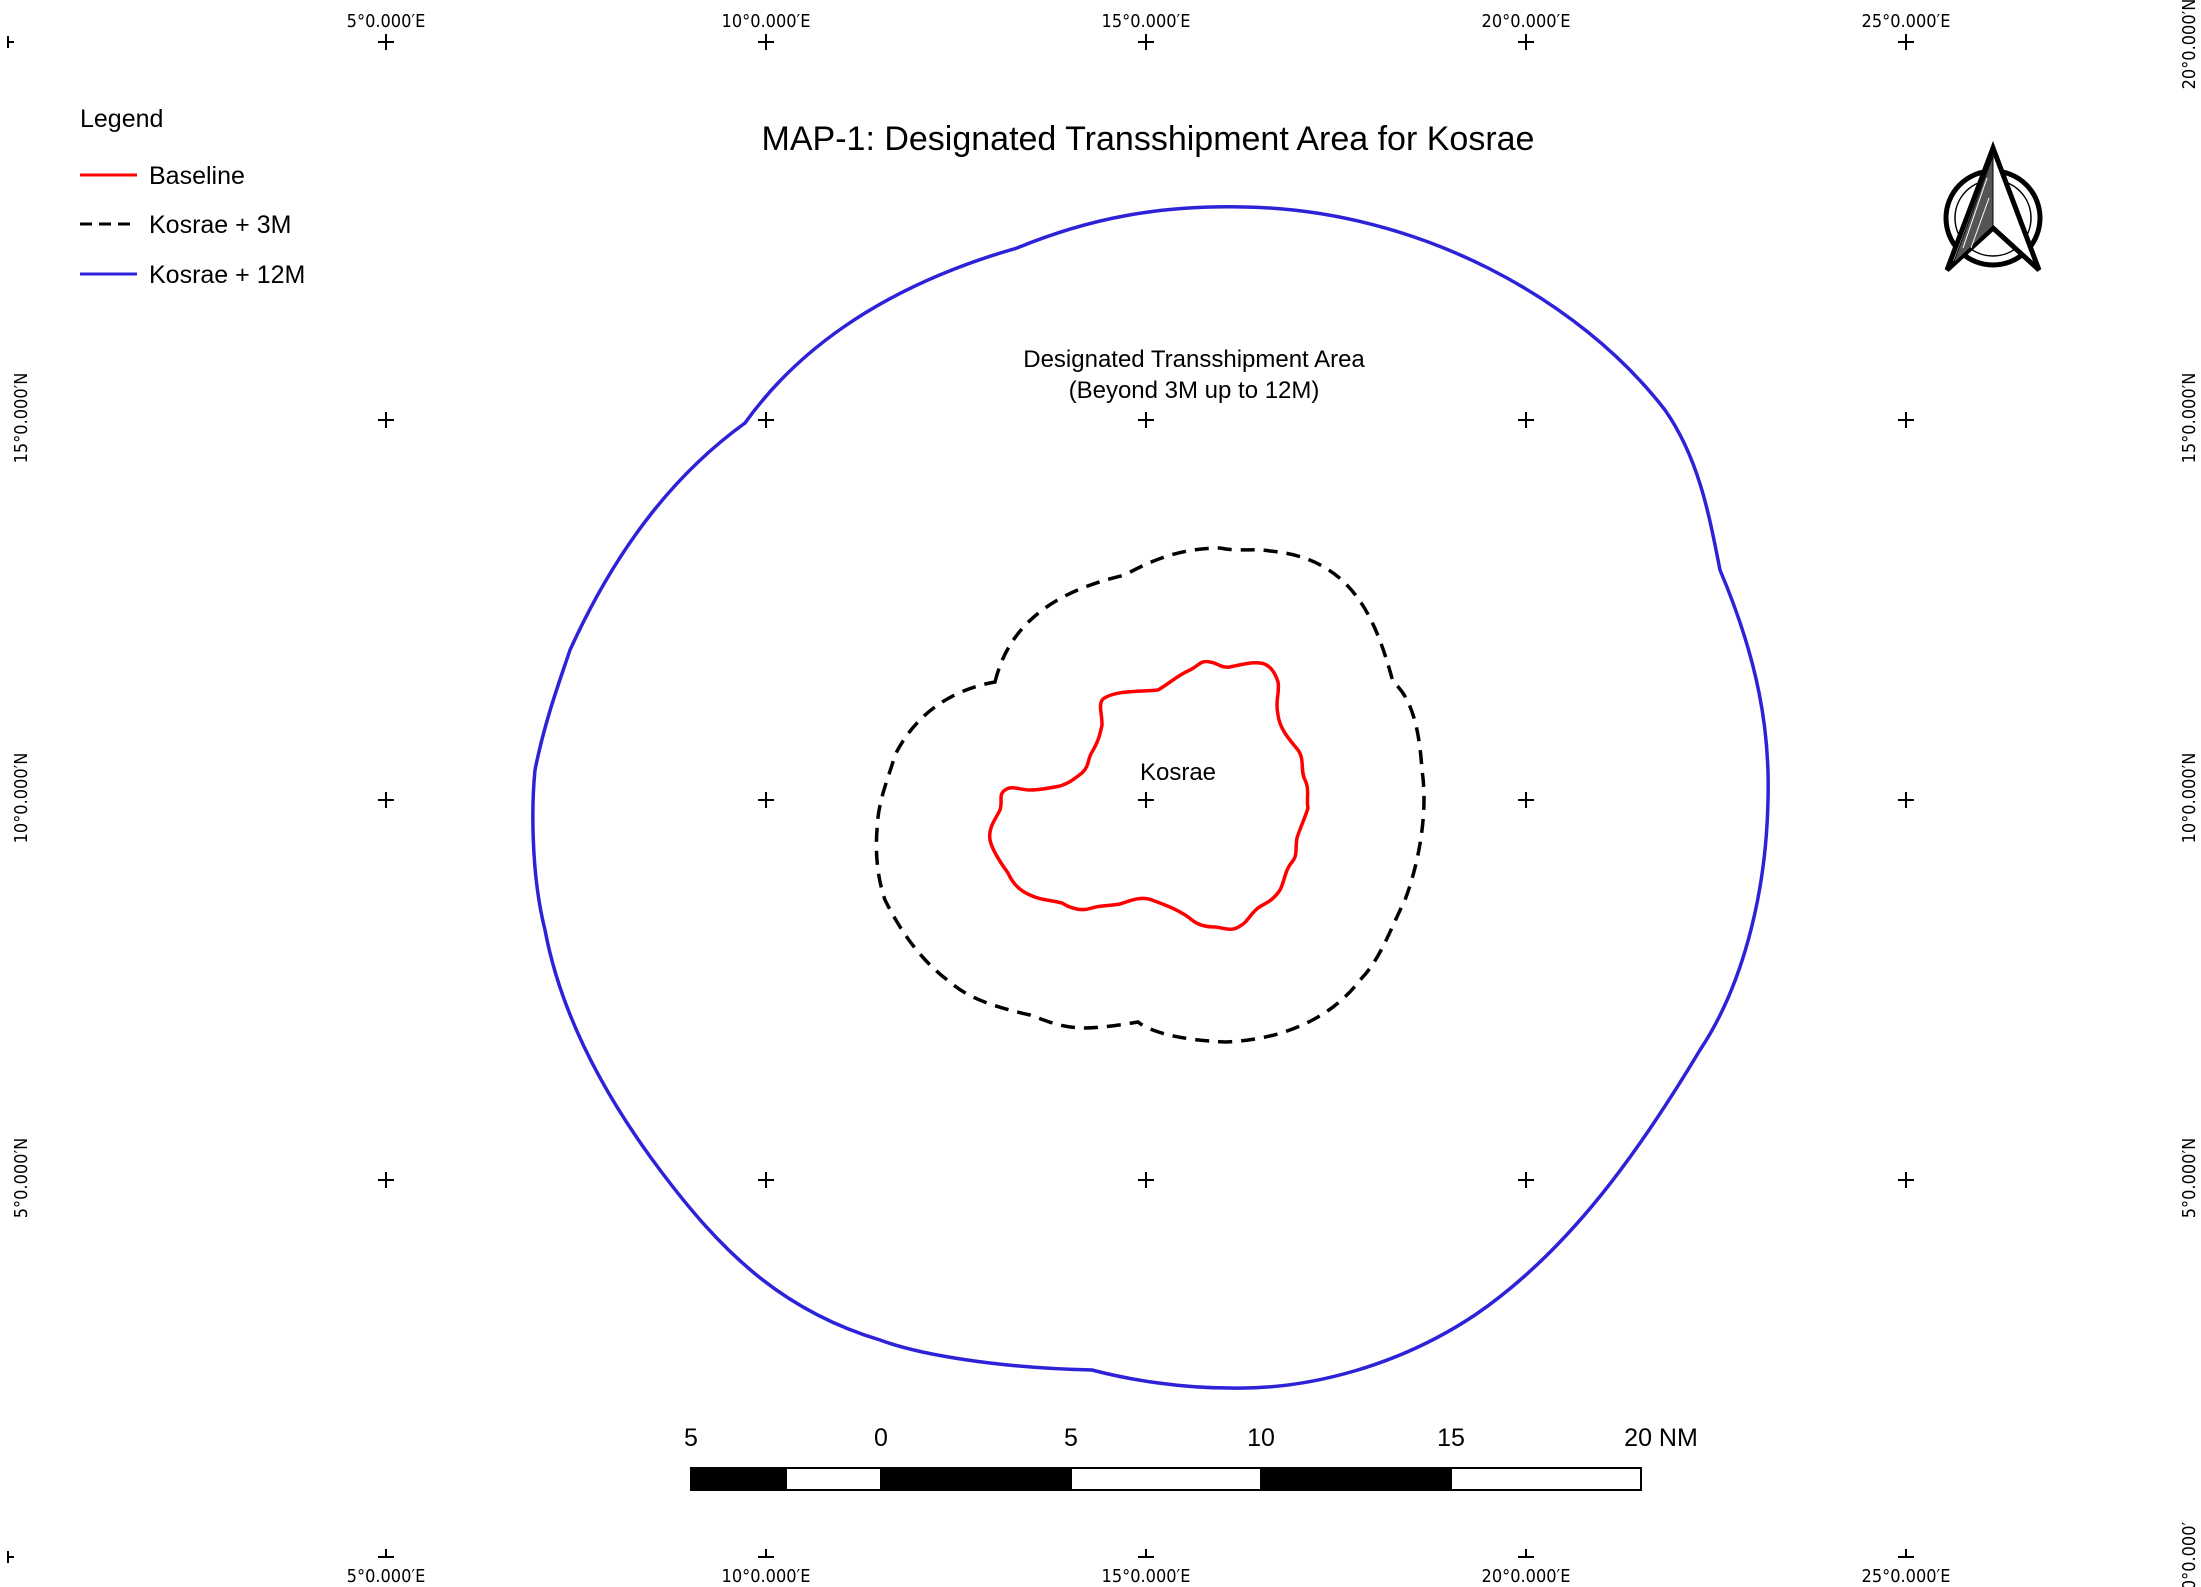 Image resolution: width=2201 pixels, height=1587 pixels. What do you see at coordinates (1526, 21) in the screenshot?
I see `graticule-label-top: 20°0.000′E` at bounding box center [1526, 21].